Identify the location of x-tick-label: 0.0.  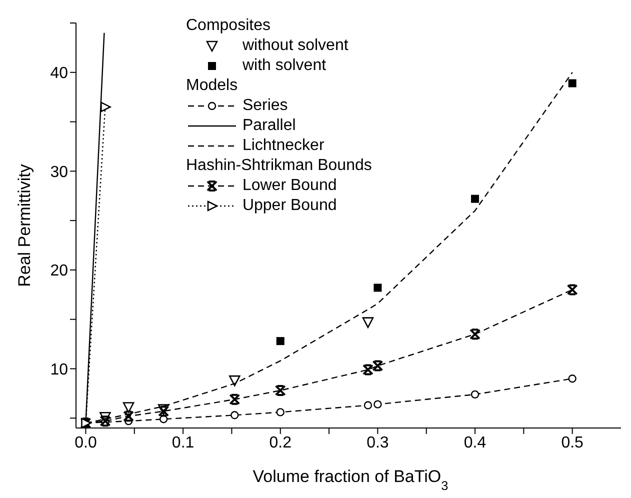
(85, 443).